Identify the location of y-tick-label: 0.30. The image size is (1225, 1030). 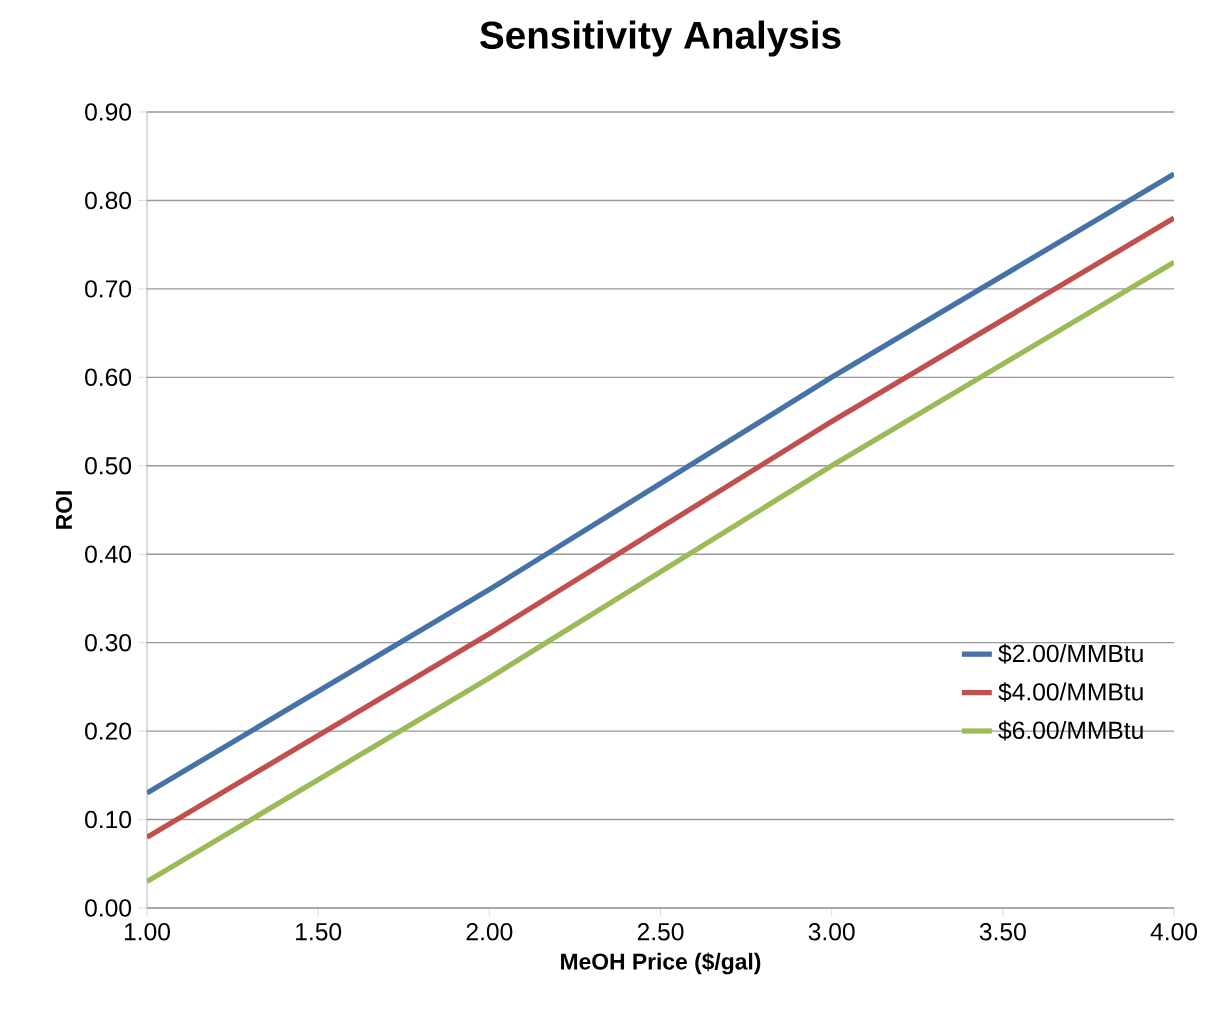
(108, 642).